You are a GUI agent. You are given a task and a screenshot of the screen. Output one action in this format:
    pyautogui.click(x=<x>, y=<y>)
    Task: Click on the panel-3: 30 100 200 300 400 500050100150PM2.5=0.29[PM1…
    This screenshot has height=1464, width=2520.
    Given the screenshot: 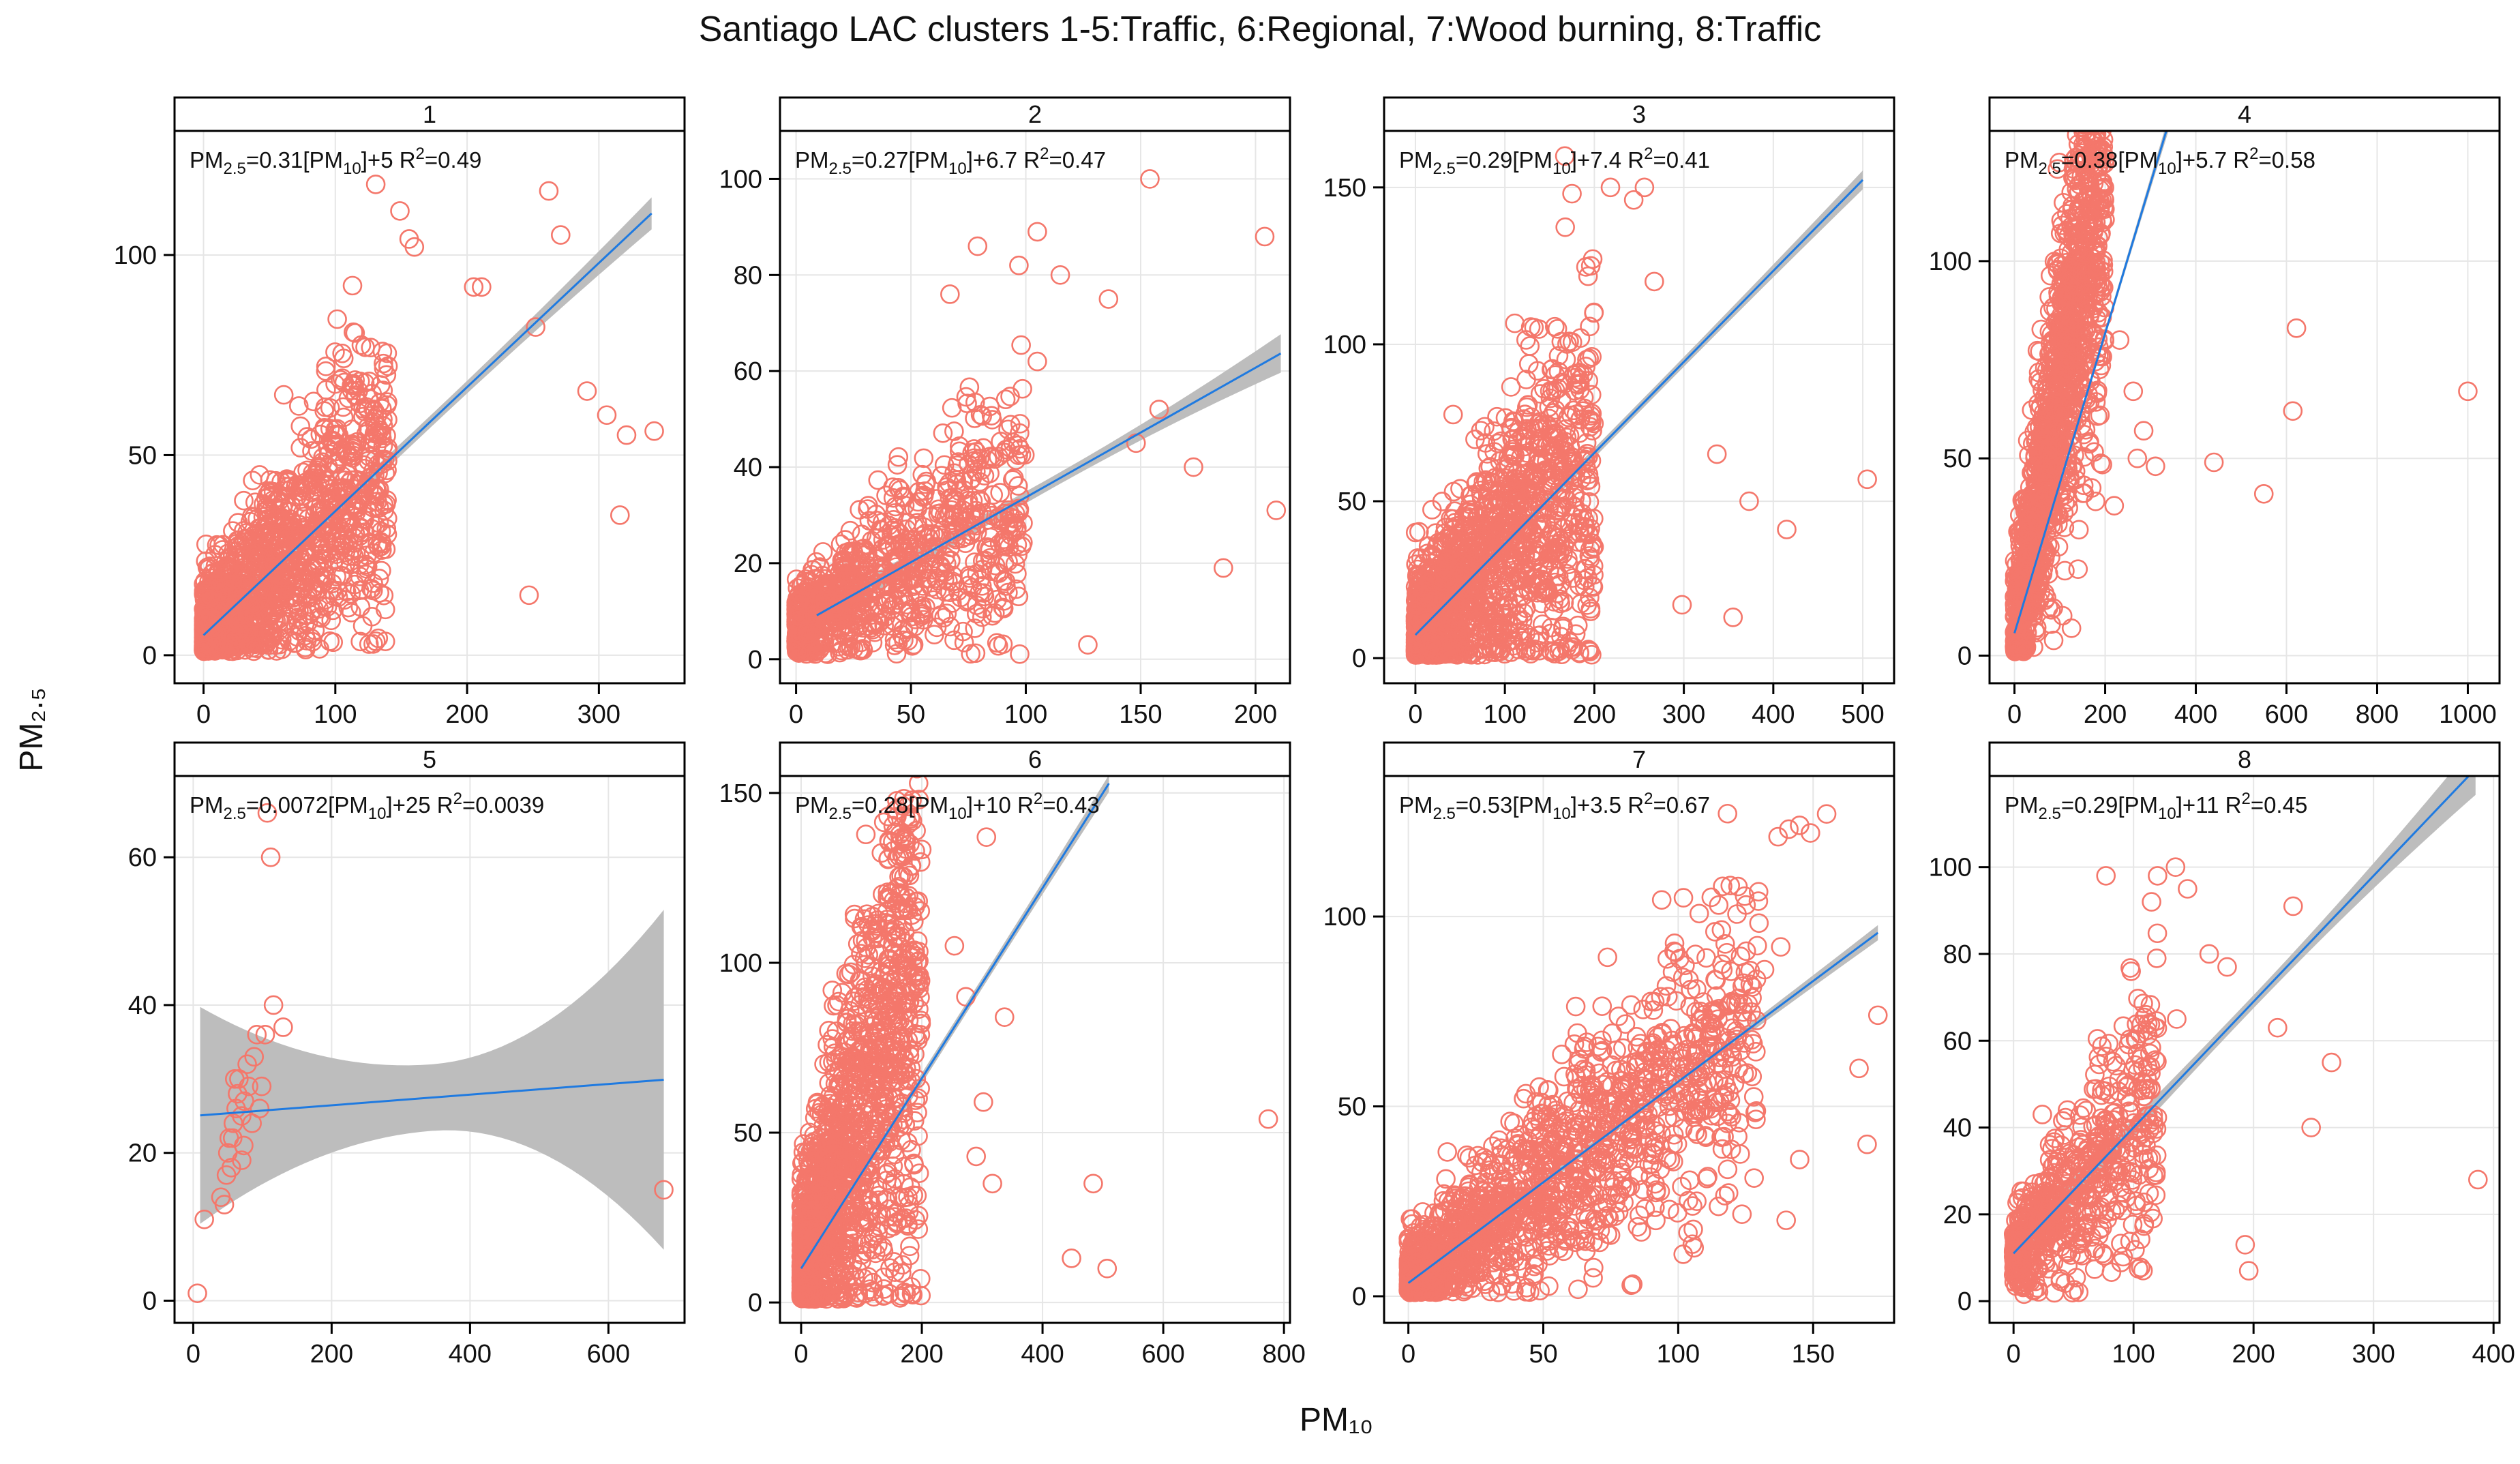 What is the action you would take?
    pyautogui.click(x=1609, y=412)
    